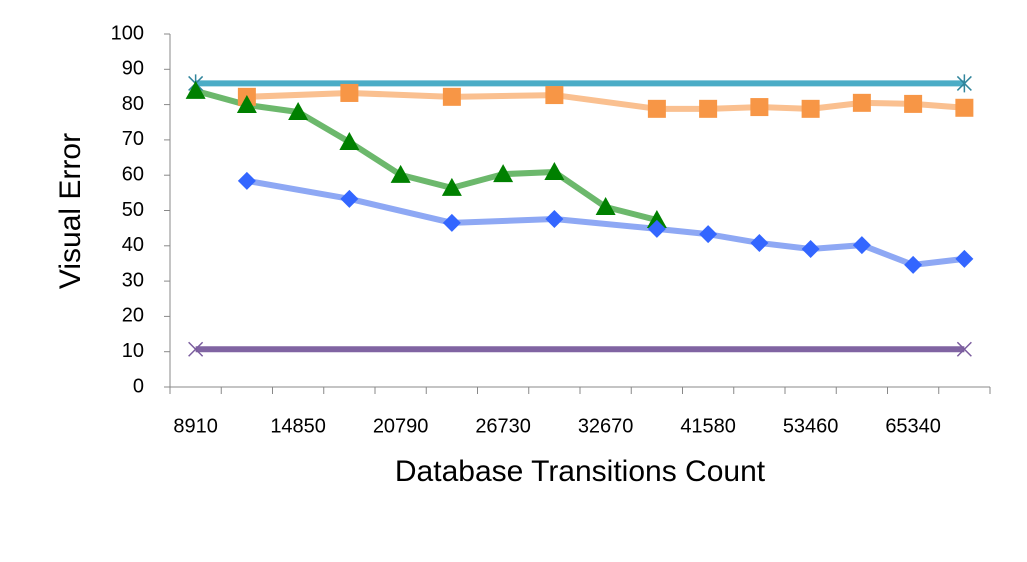 The width and height of the screenshot is (1027, 562). I want to click on x-tick-label: 26730, so click(503, 426).